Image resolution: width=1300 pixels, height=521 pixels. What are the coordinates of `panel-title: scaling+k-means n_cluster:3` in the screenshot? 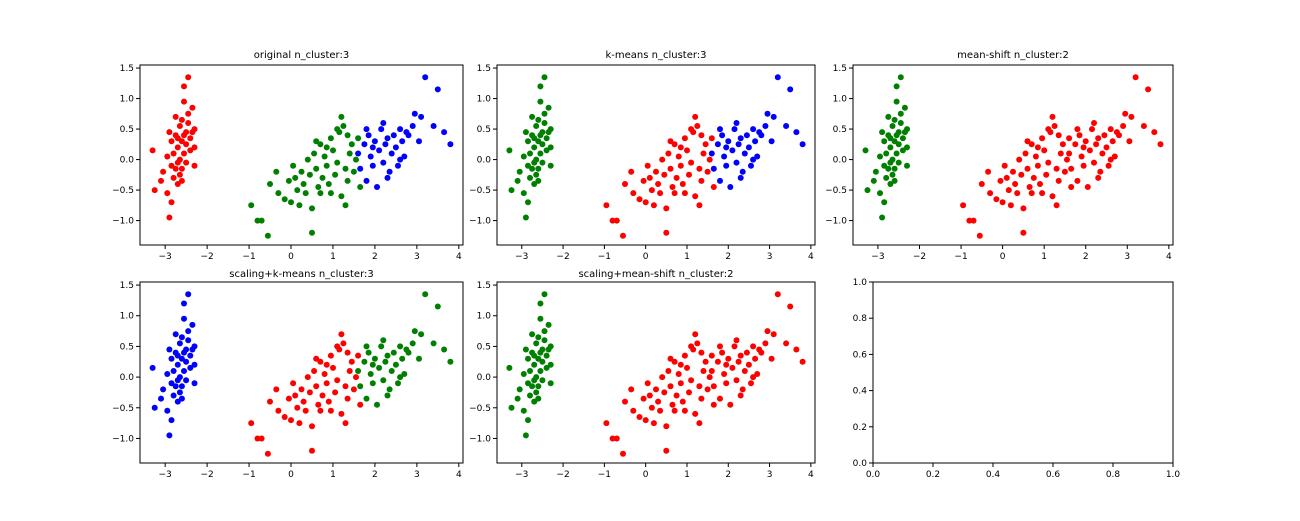 It's located at (301, 274).